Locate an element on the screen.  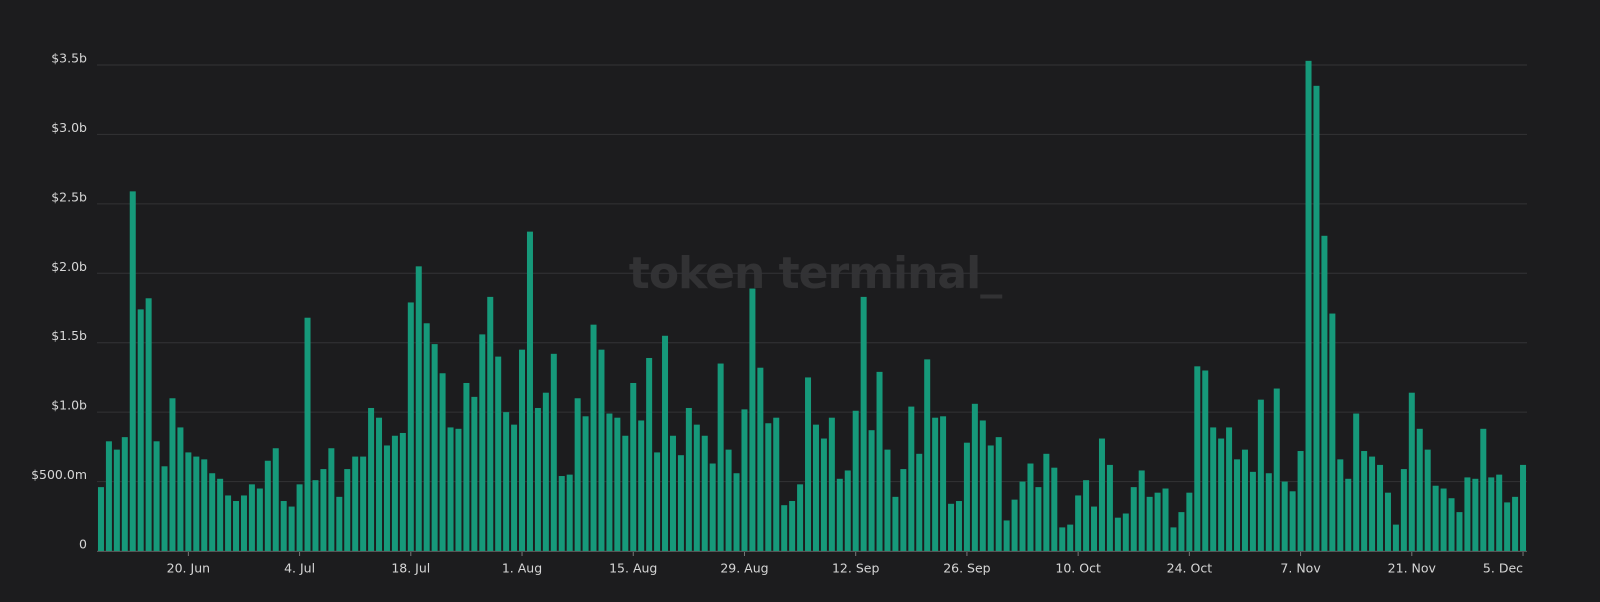
x-tick-label: 24. Oct is located at coordinates (1190, 568).